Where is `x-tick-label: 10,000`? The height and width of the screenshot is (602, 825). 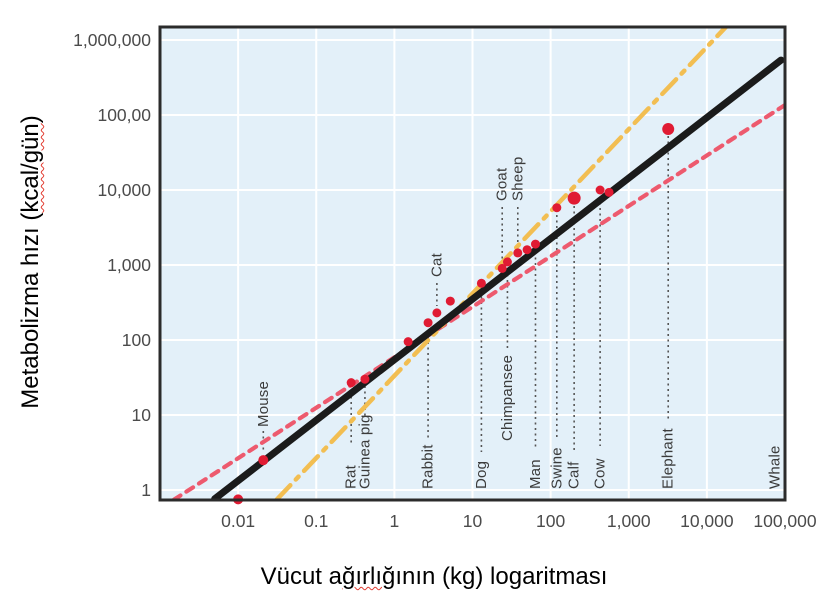
x-tick-label: 10,000 is located at coordinates (707, 521).